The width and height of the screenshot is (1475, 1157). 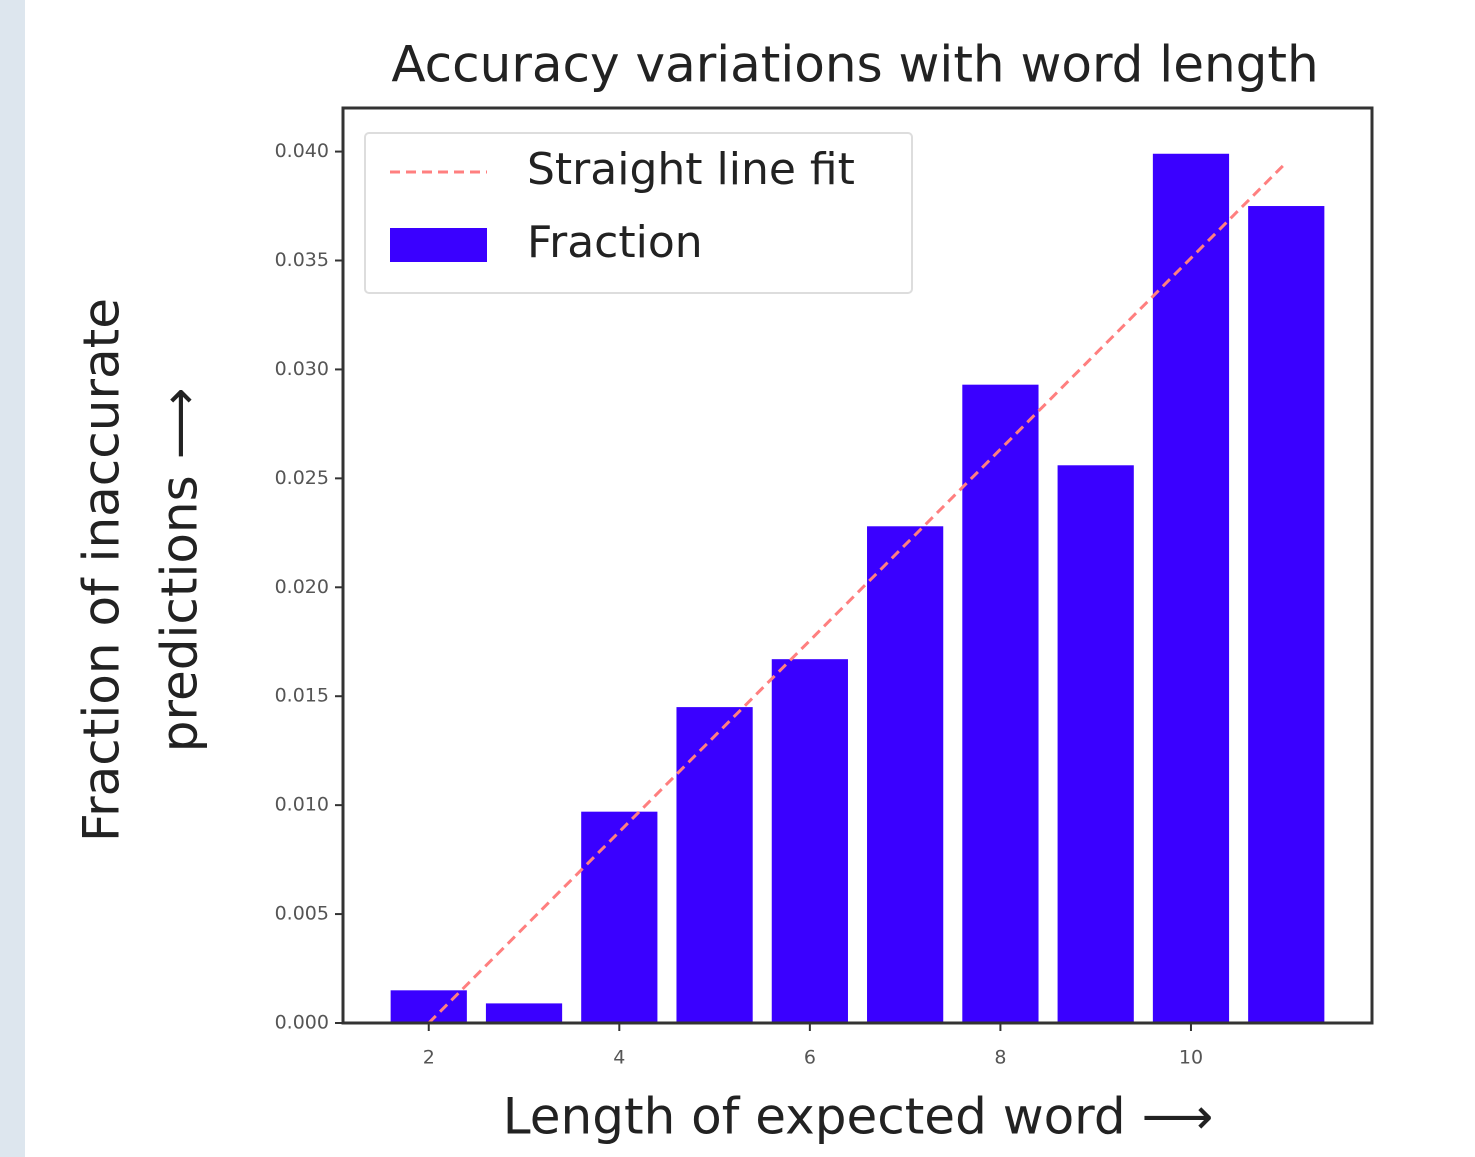 I want to click on y-tick-label: 0.035, so click(x=302, y=260).